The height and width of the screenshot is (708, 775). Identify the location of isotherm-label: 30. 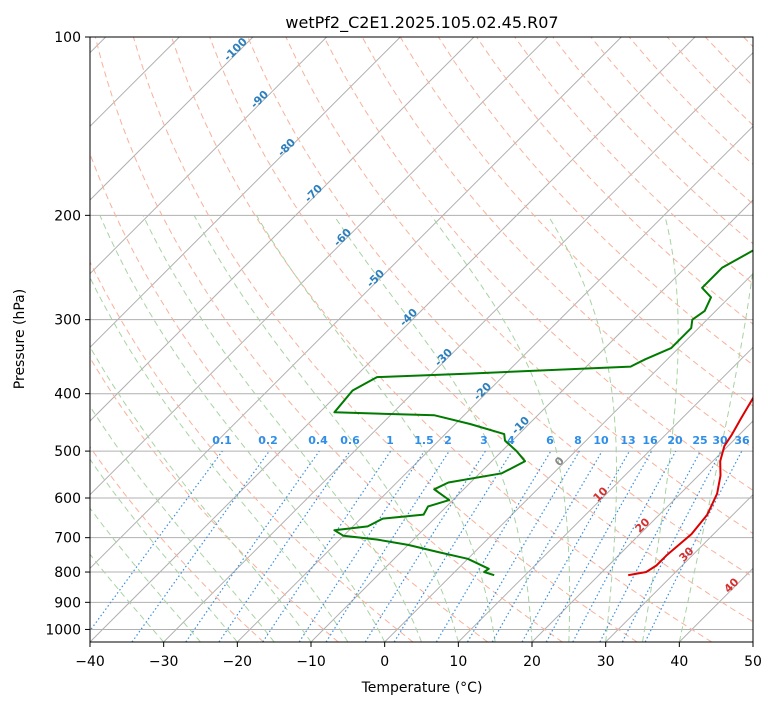
(687, 554).